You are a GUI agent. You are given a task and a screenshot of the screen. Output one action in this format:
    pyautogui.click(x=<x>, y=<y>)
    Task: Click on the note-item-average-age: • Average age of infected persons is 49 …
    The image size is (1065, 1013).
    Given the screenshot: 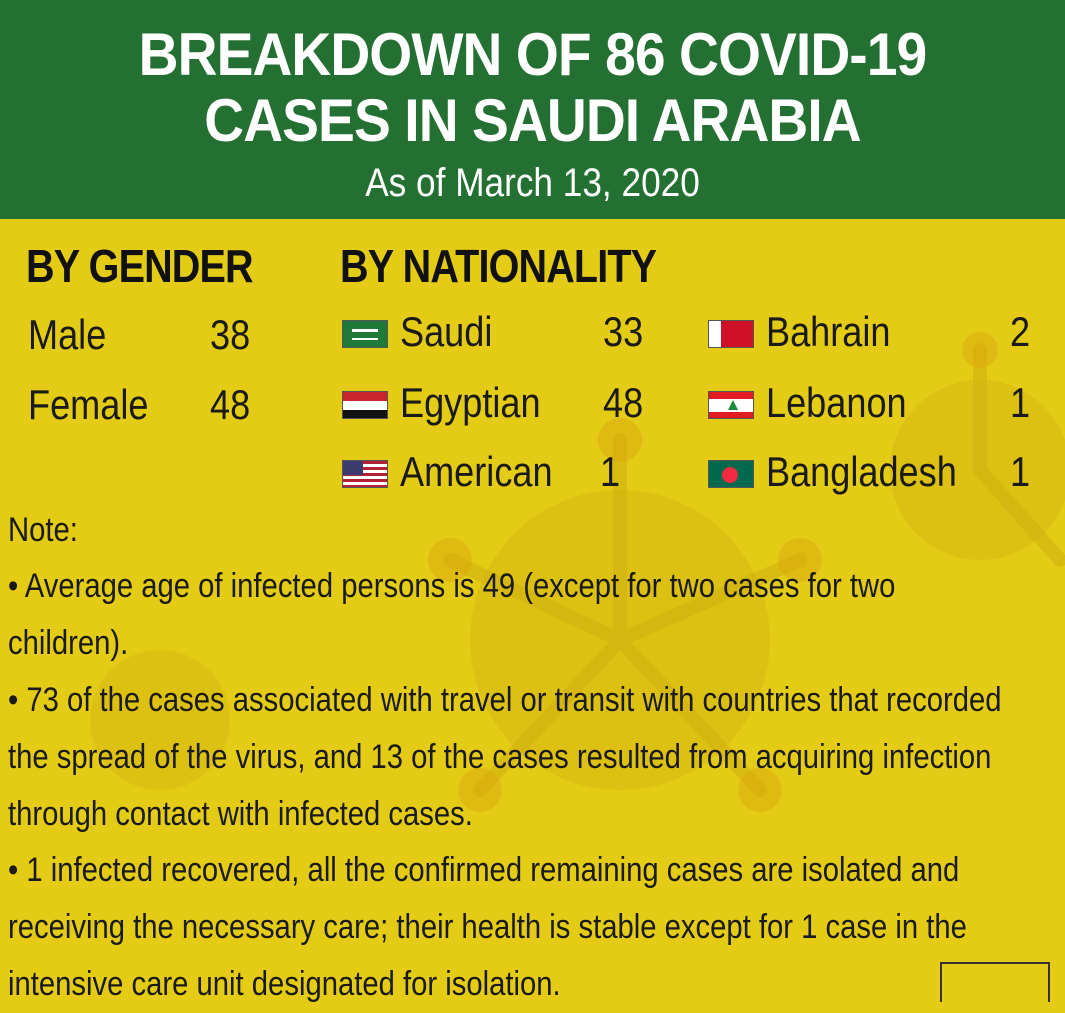 What is the action you would take?
    pyautogui.click(x=452, y=614)
    